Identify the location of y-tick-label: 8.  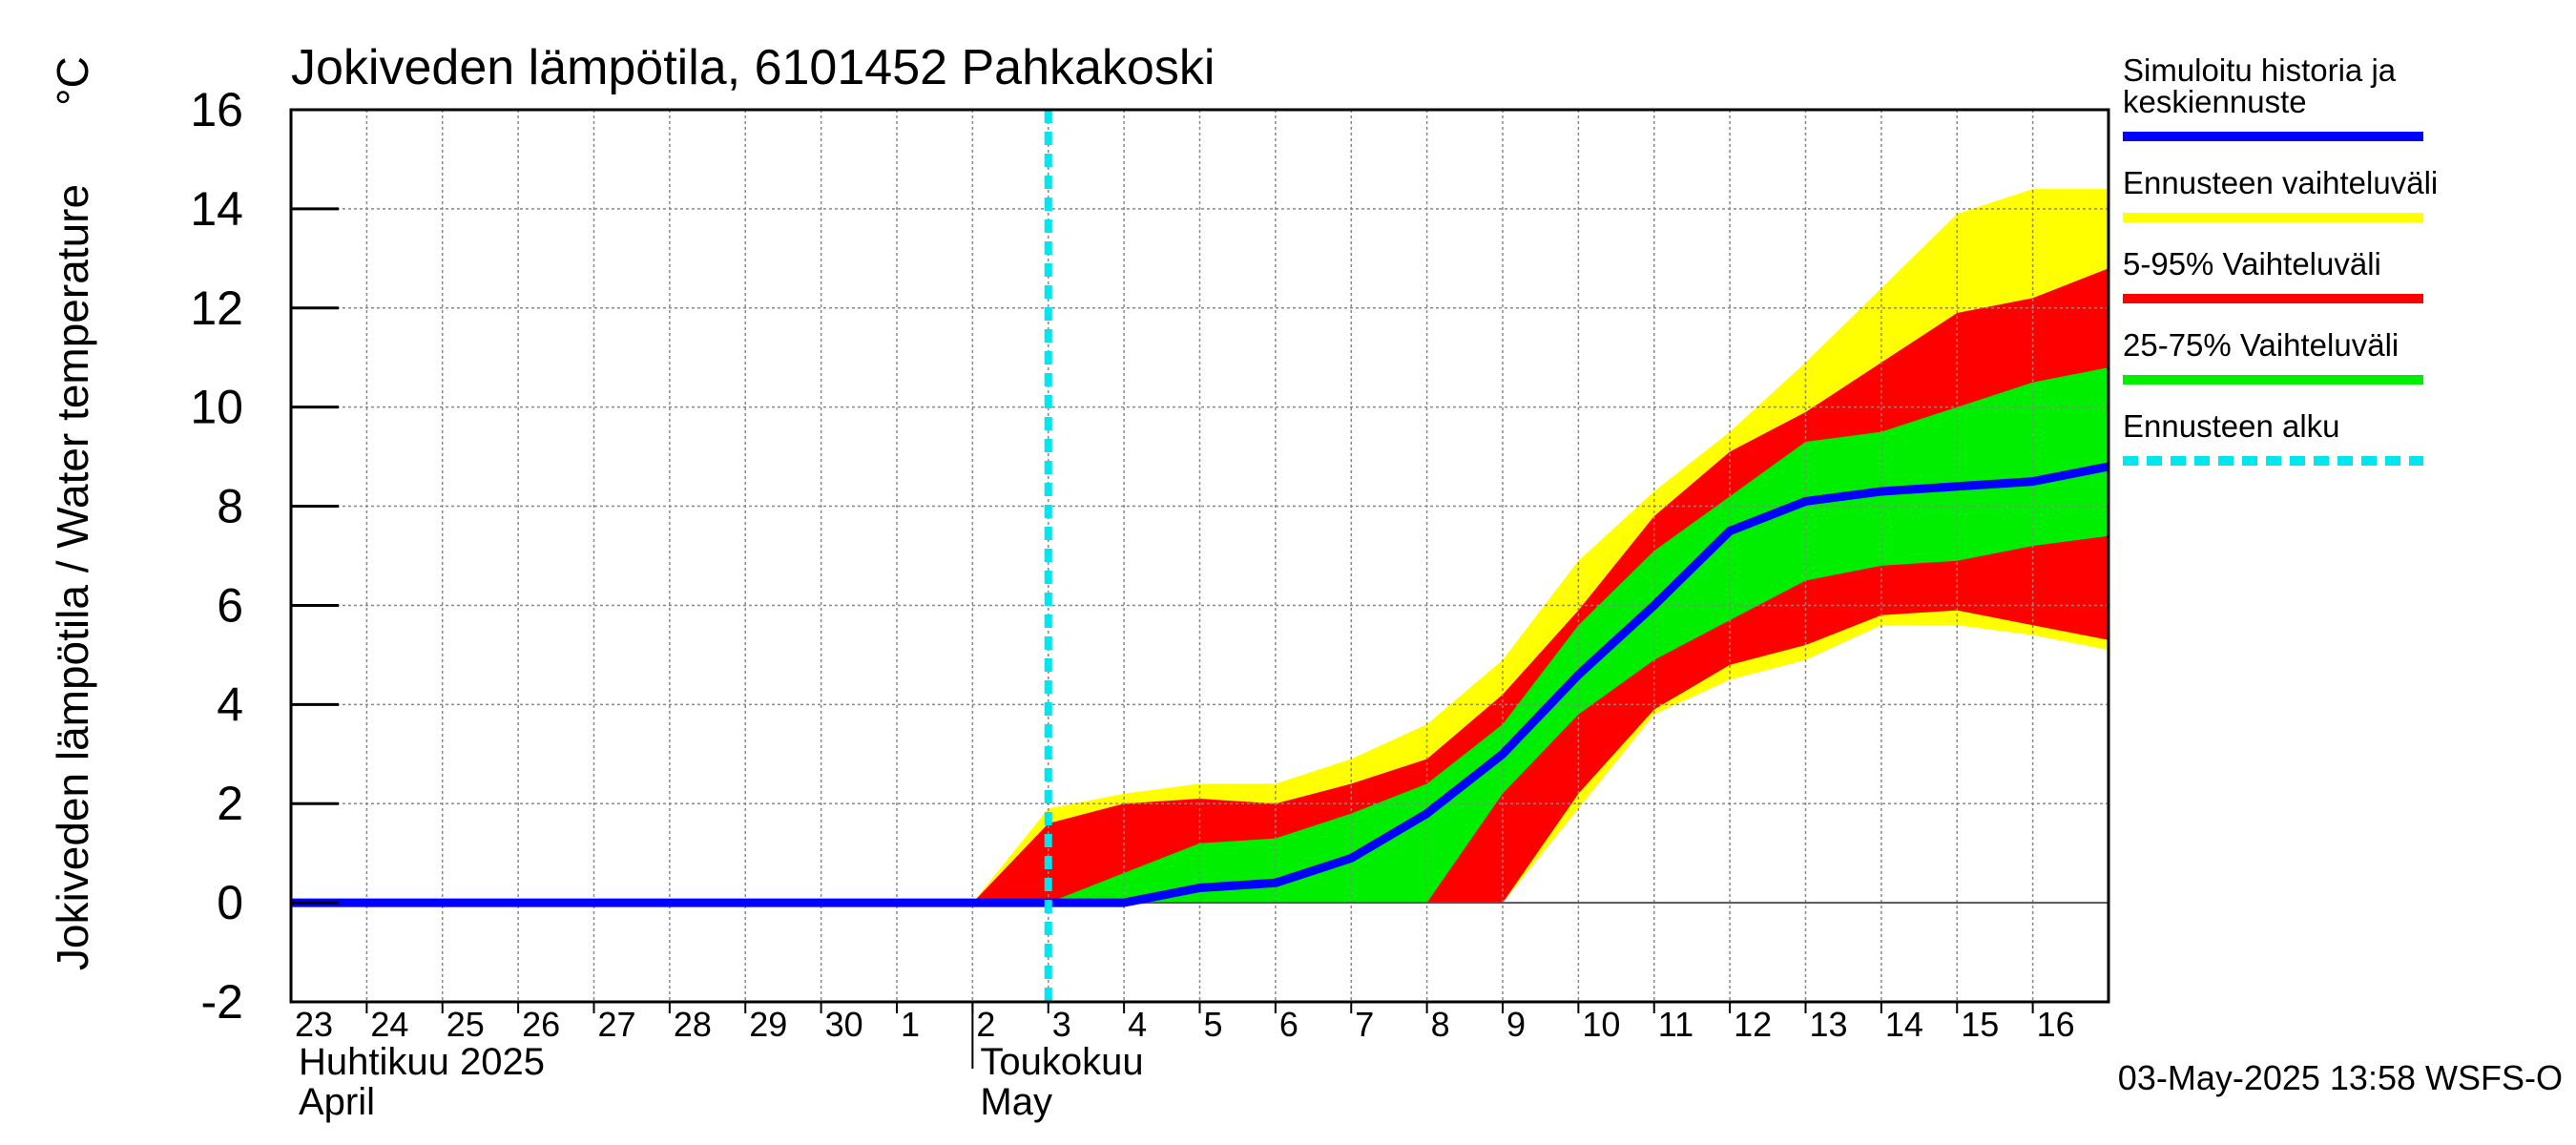
(230, 506).